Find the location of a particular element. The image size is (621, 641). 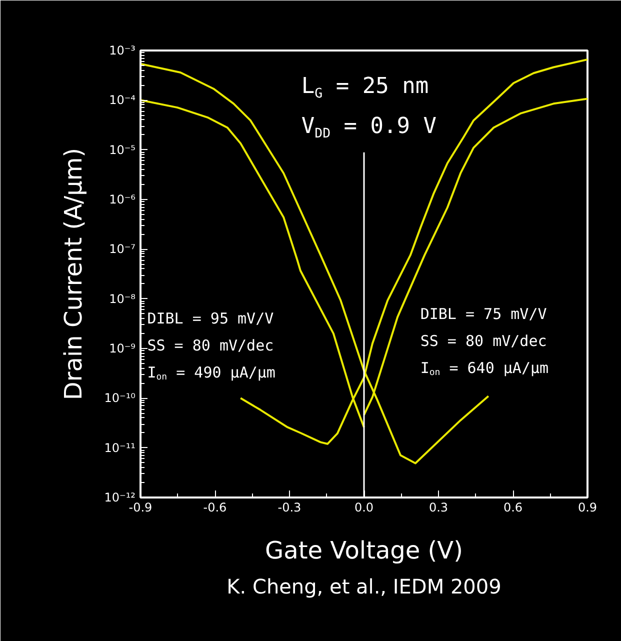

x-tick-label: -0.6 is located at coordinates (215, 507).